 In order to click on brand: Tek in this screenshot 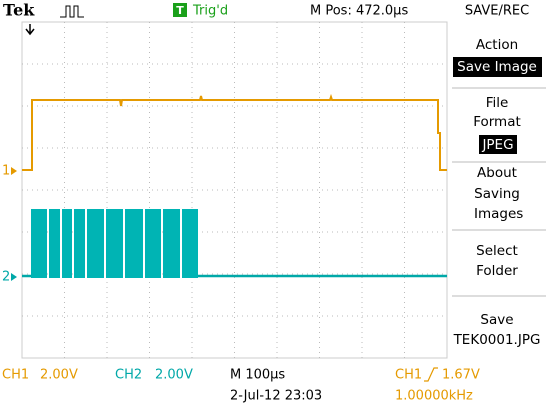, I will do `click(19, 10)`.